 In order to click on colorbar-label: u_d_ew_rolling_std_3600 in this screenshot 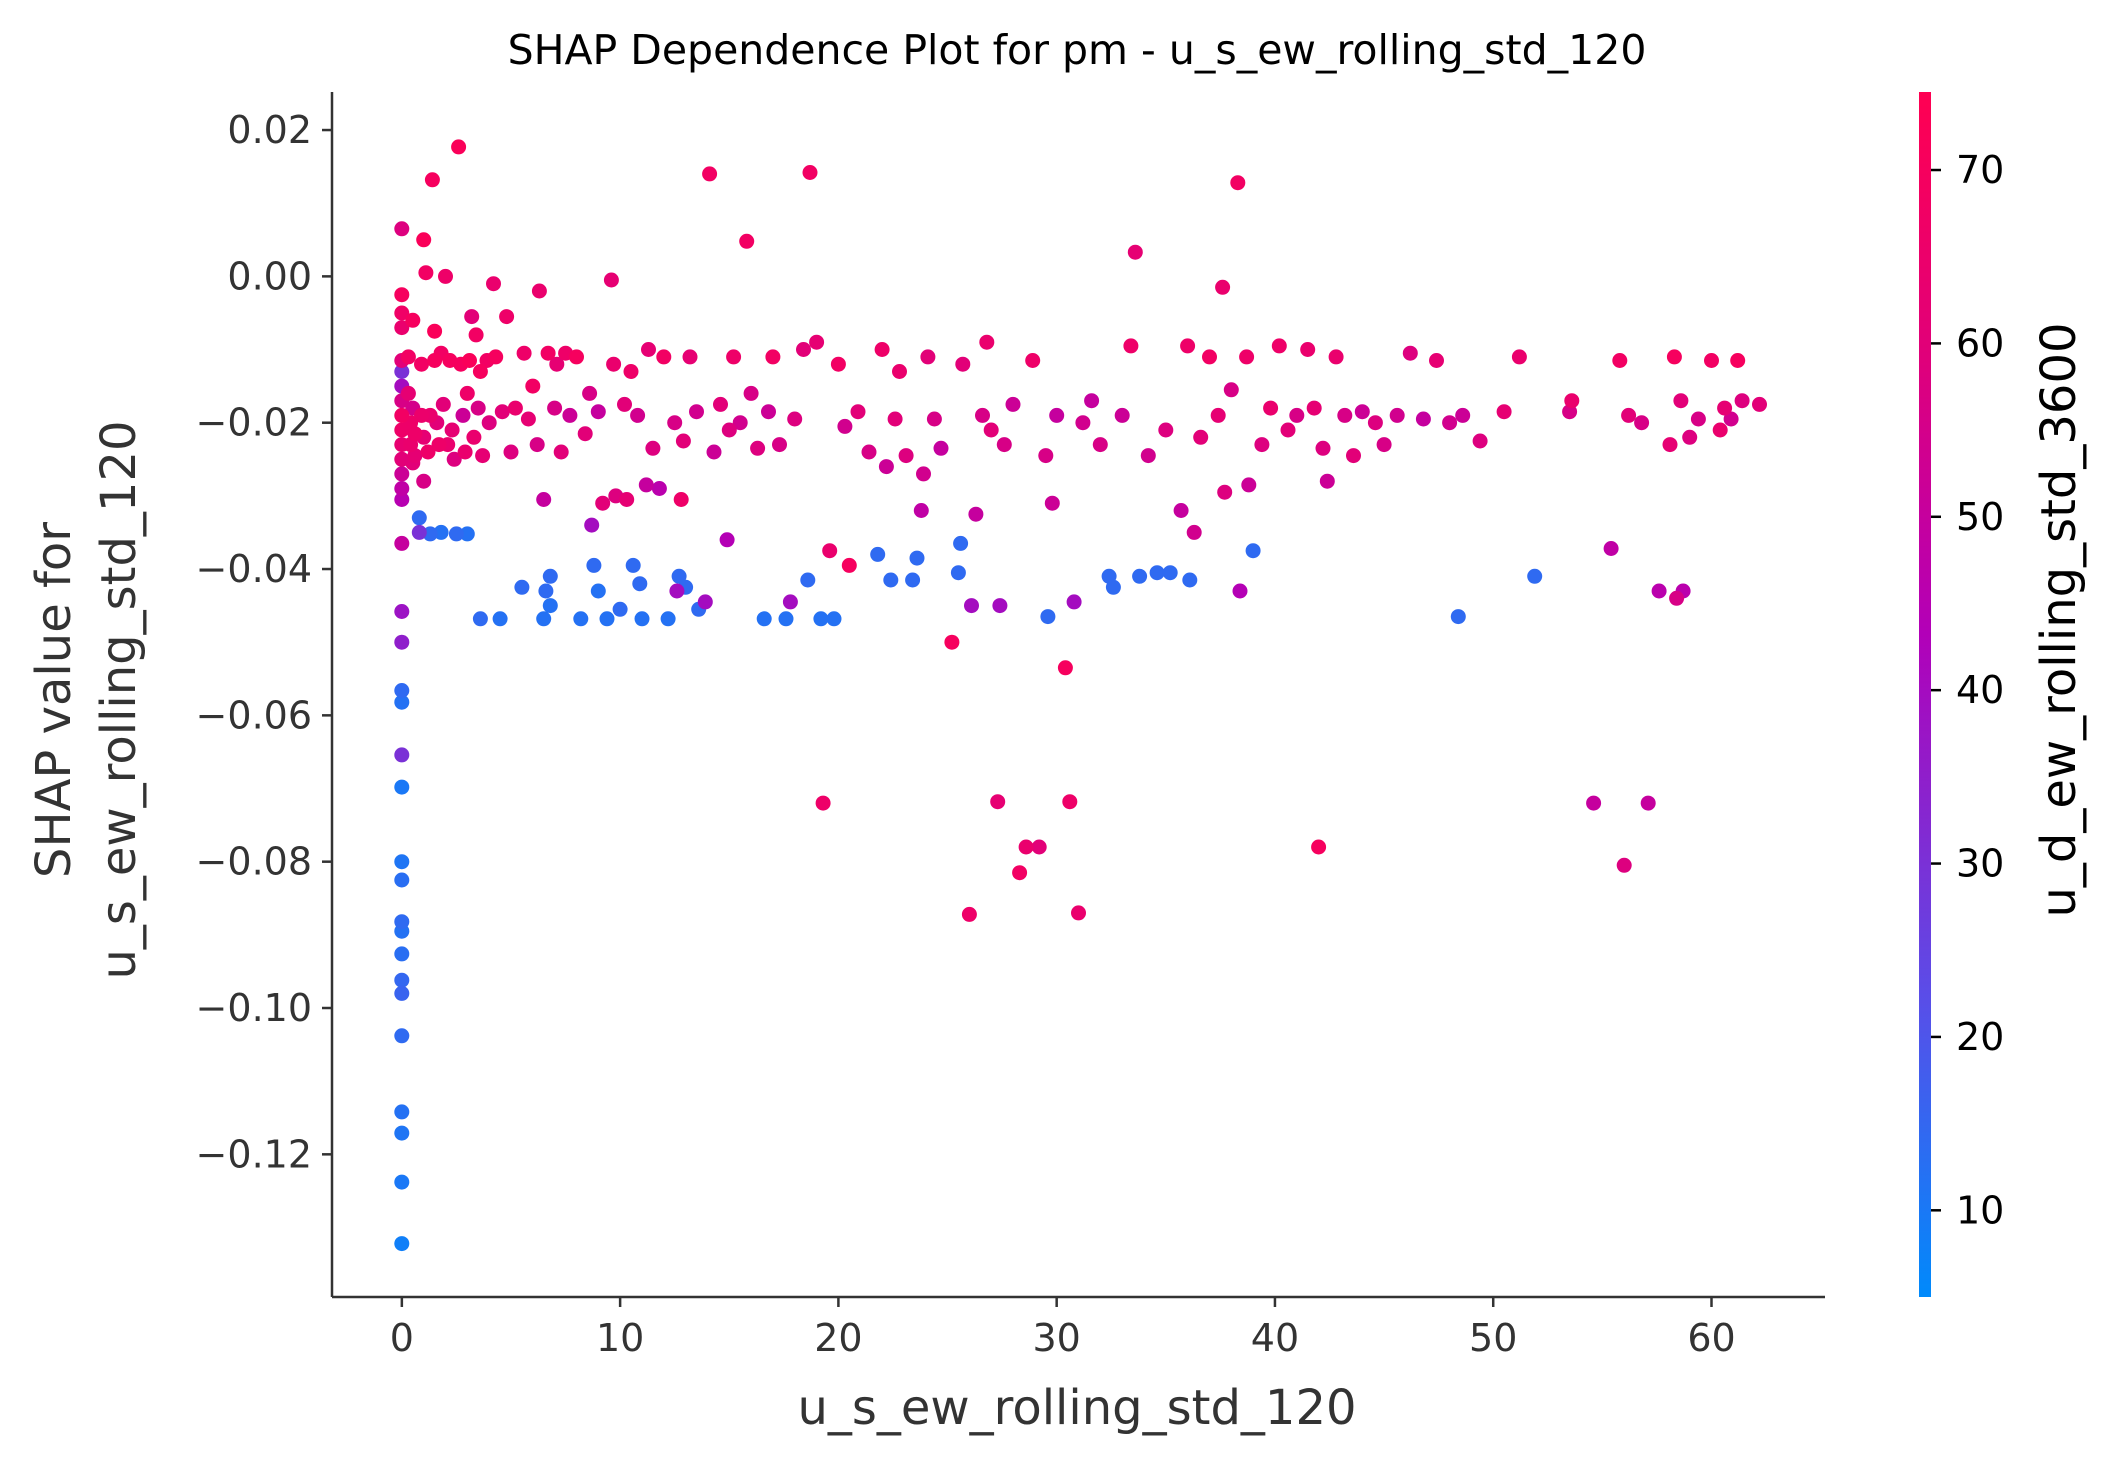, I will do `click(2059, 619)`.